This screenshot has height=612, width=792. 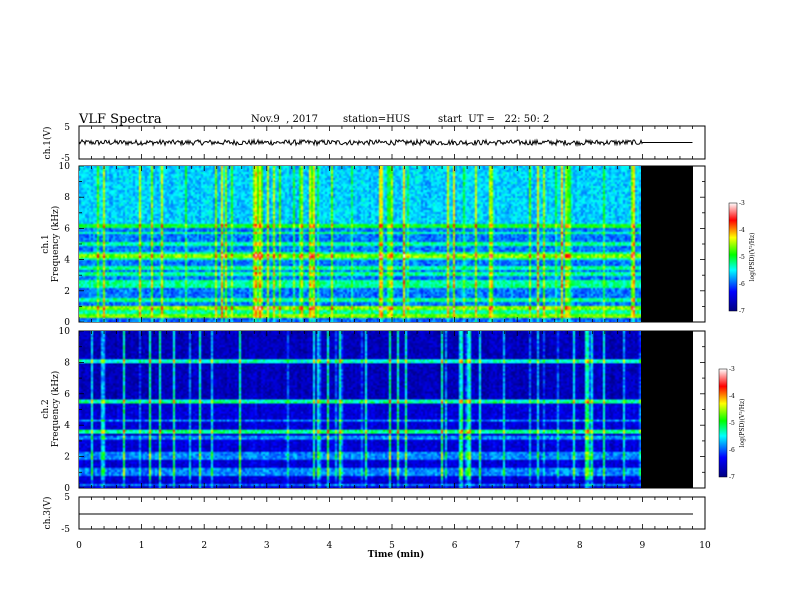 What do you see at coordinates (65, 159) in the screenshot?
I see `ch1-ytick-minus5: -5` at bounding box center [65, 159].